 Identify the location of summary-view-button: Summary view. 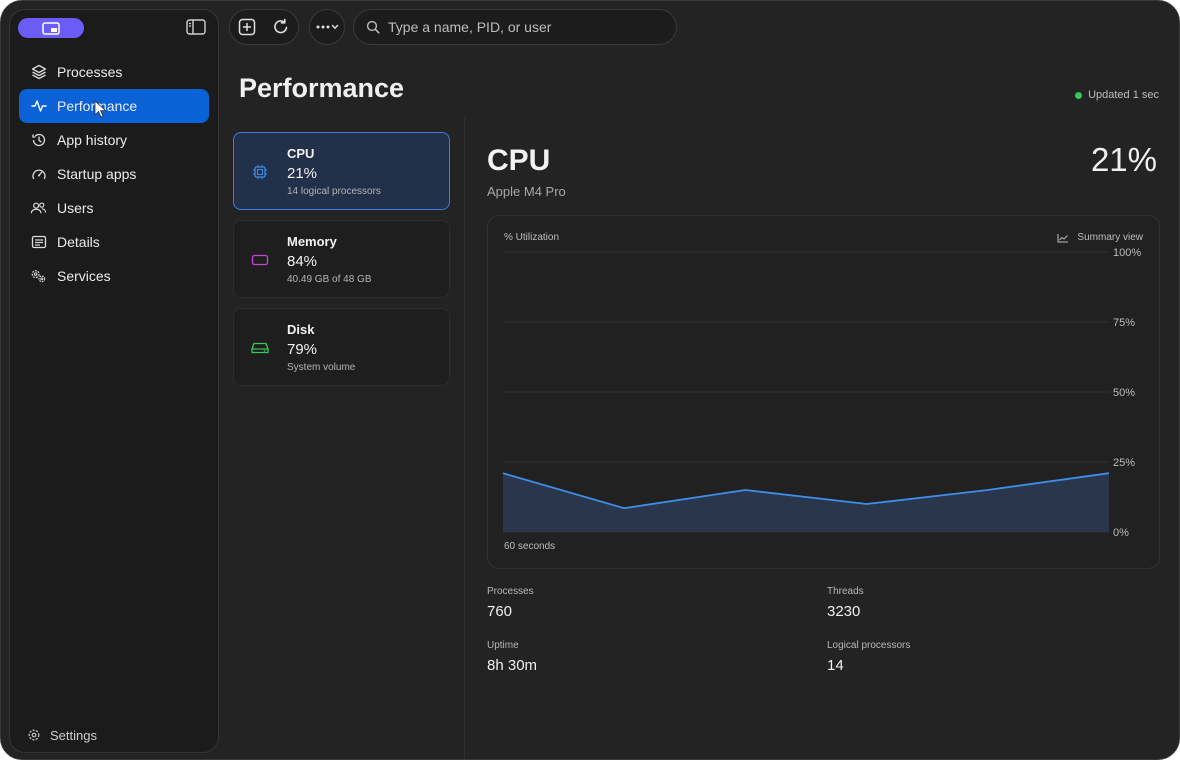
(1100, 237).